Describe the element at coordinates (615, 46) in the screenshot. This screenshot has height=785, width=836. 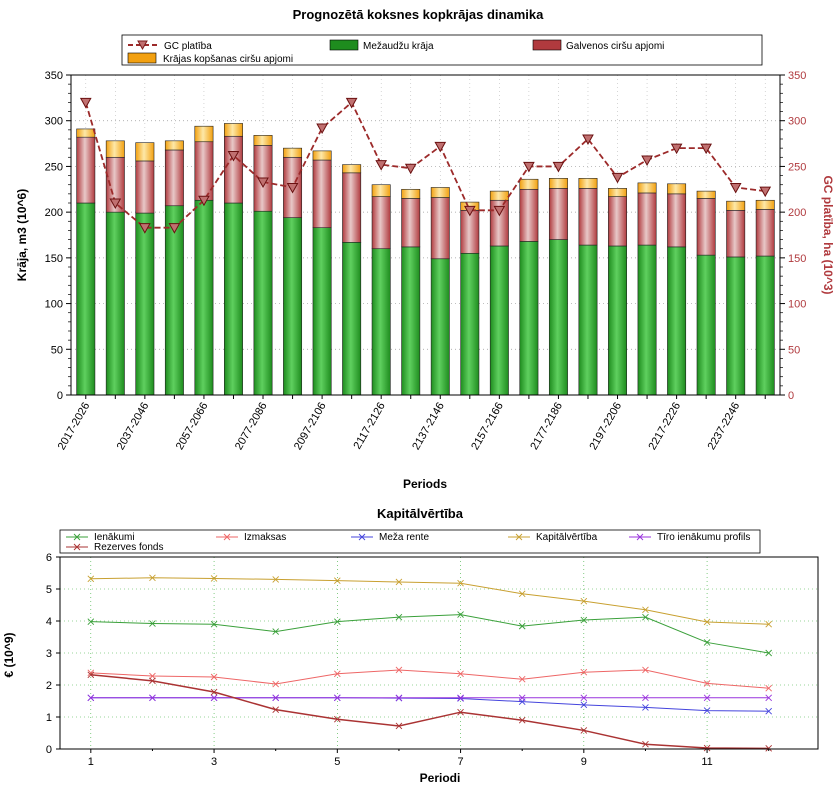
I see `legend-galvenos-label: Galvenos ciršu apjomi` at that location.